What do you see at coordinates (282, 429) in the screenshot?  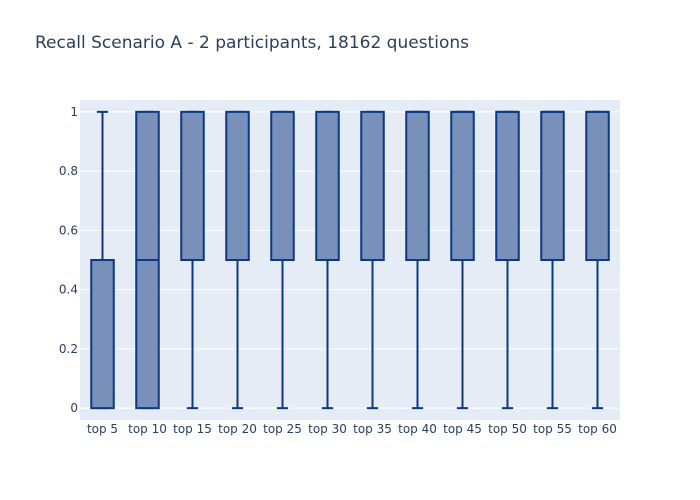 I see `x-tick-label: top 25` at bounding box center [282, 429].